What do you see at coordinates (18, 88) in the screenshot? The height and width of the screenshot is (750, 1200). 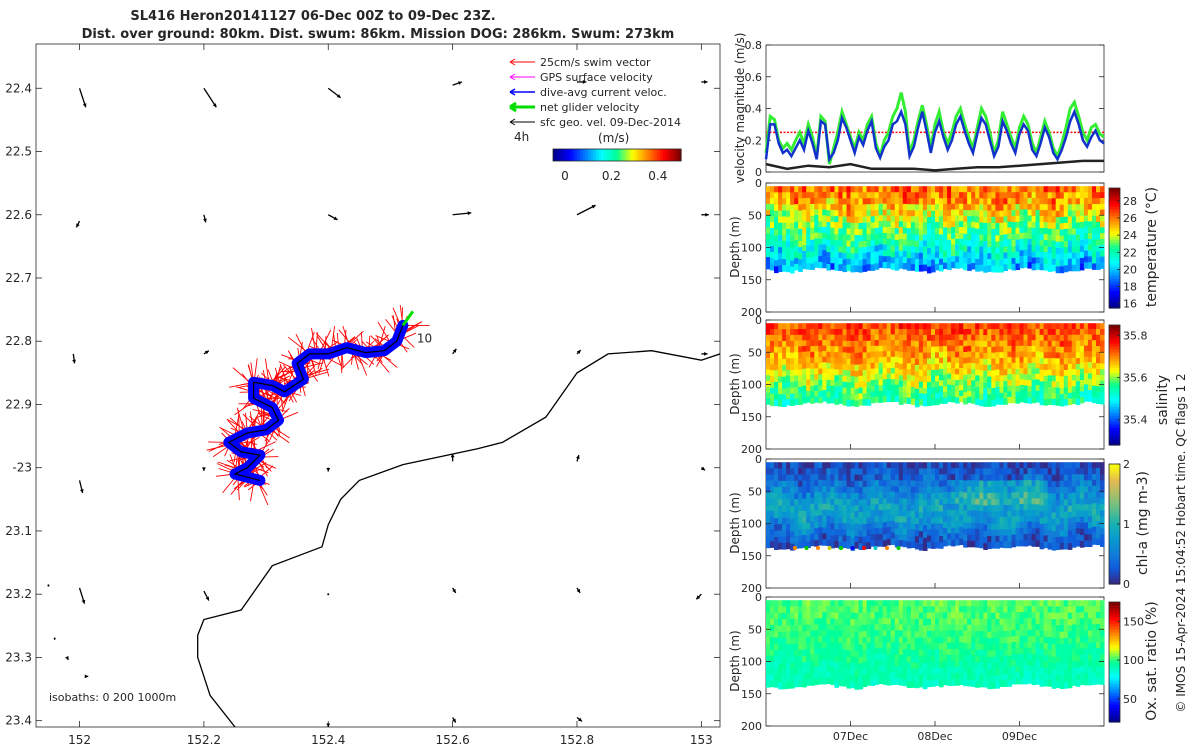 I see `map-ytick-label: 22.4` at bounding box center [18, 88].